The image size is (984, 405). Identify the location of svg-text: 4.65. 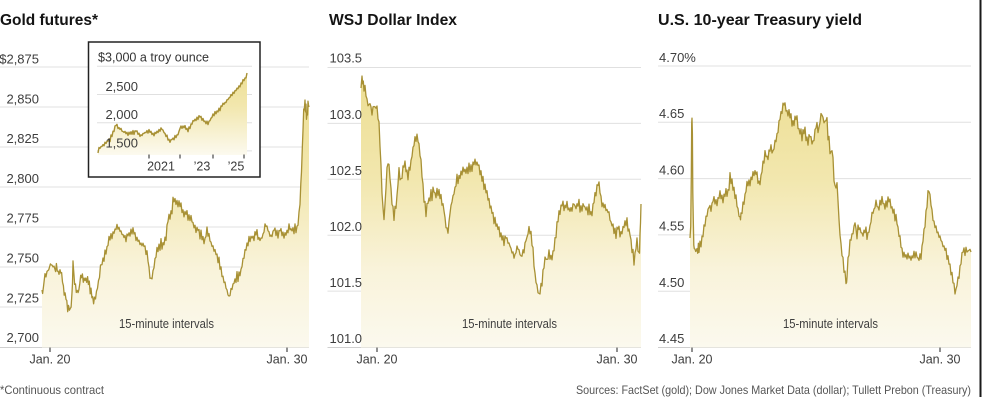
(671, 113).